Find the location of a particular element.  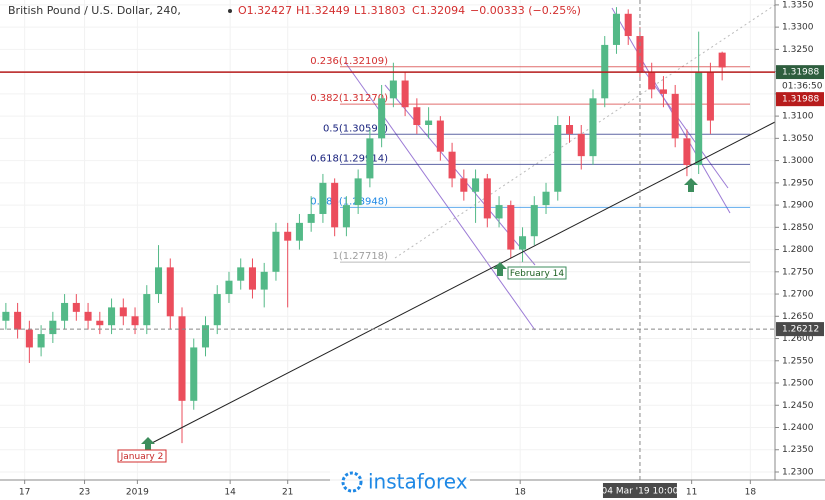

y-tick-label: 1.3250 is located at coordinates (798, 50).